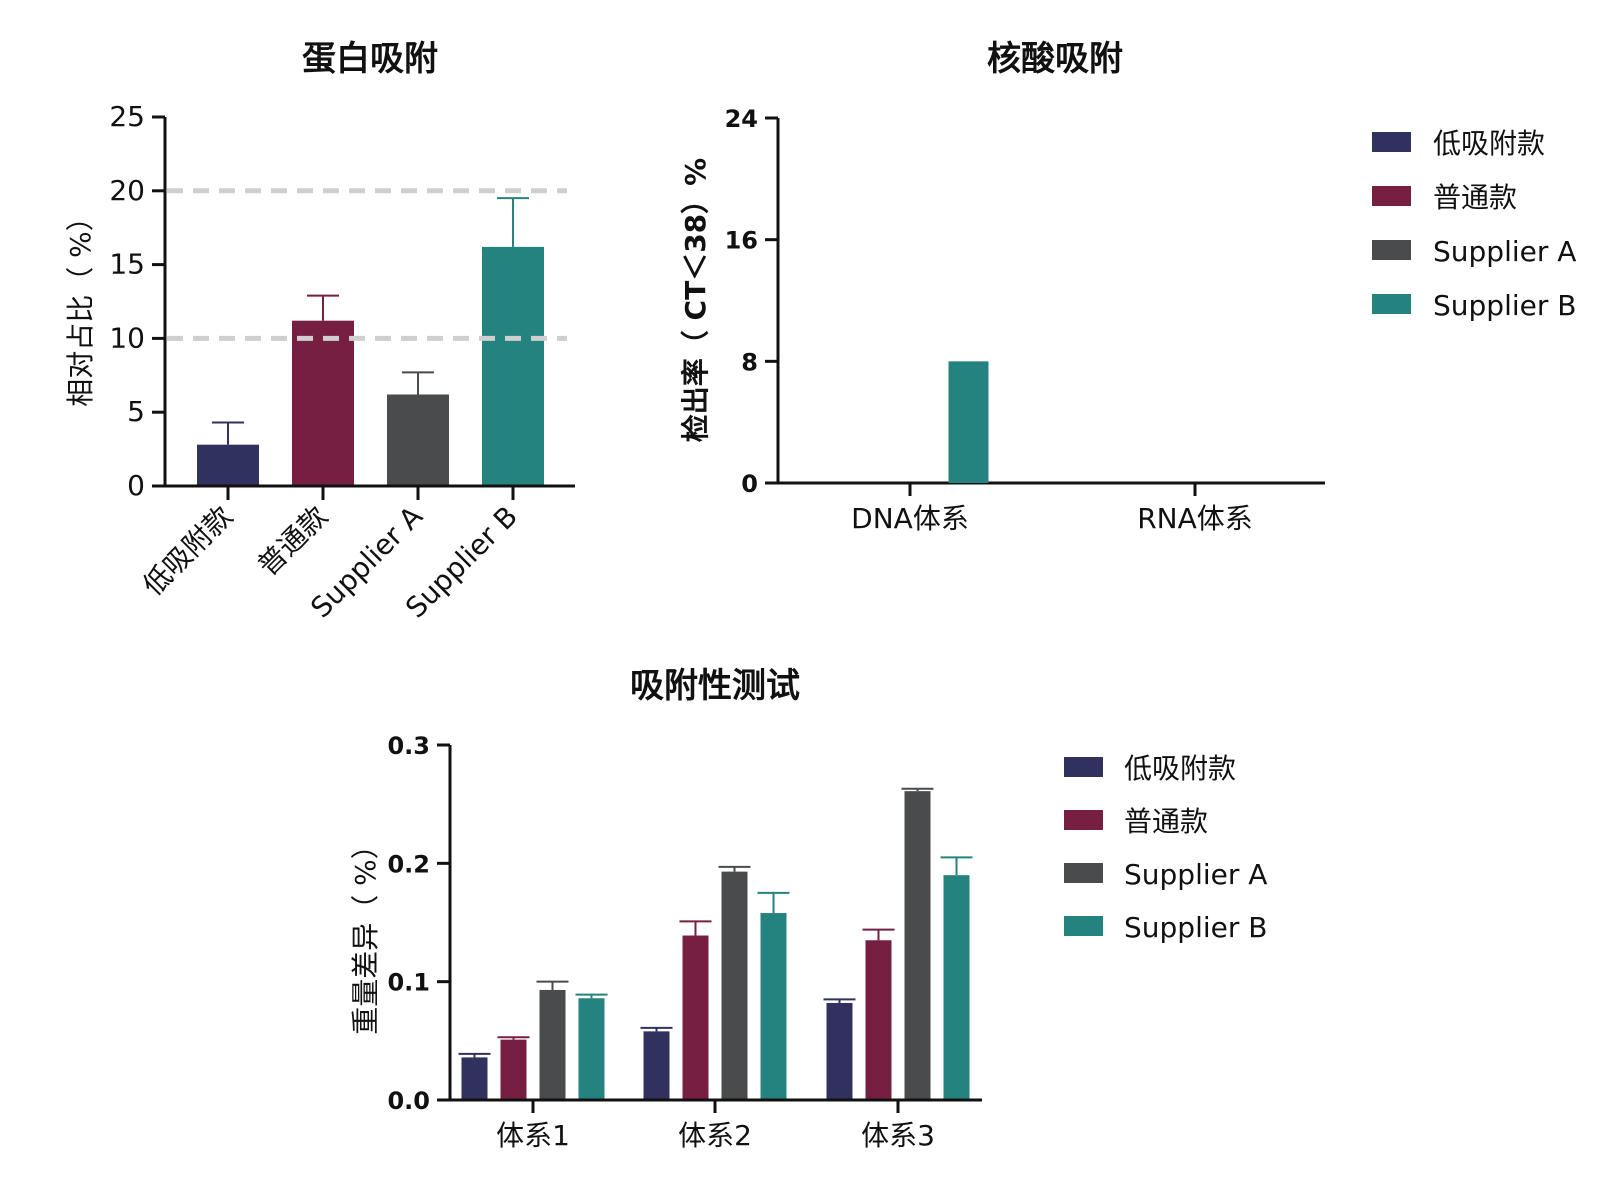 The image size is (1614, 1184). What do you see at coordinates (408, 864) in the screenshot?
I see `chart2-y-tick-label: 0.2` at bounding box center [408, 864].